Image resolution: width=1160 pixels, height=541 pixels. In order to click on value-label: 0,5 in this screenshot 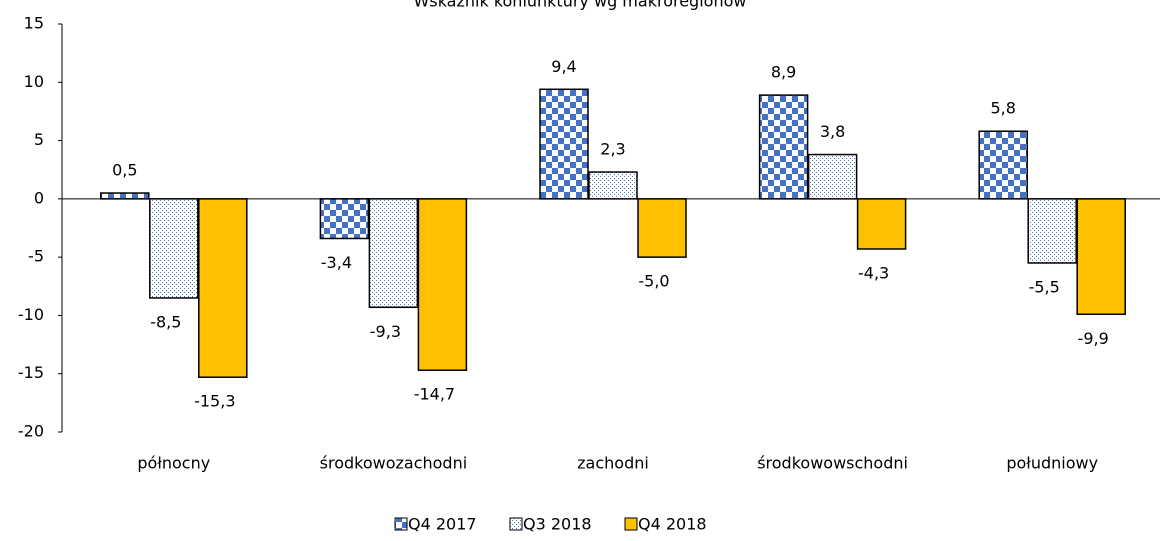, I will do `click(124, 170)`.